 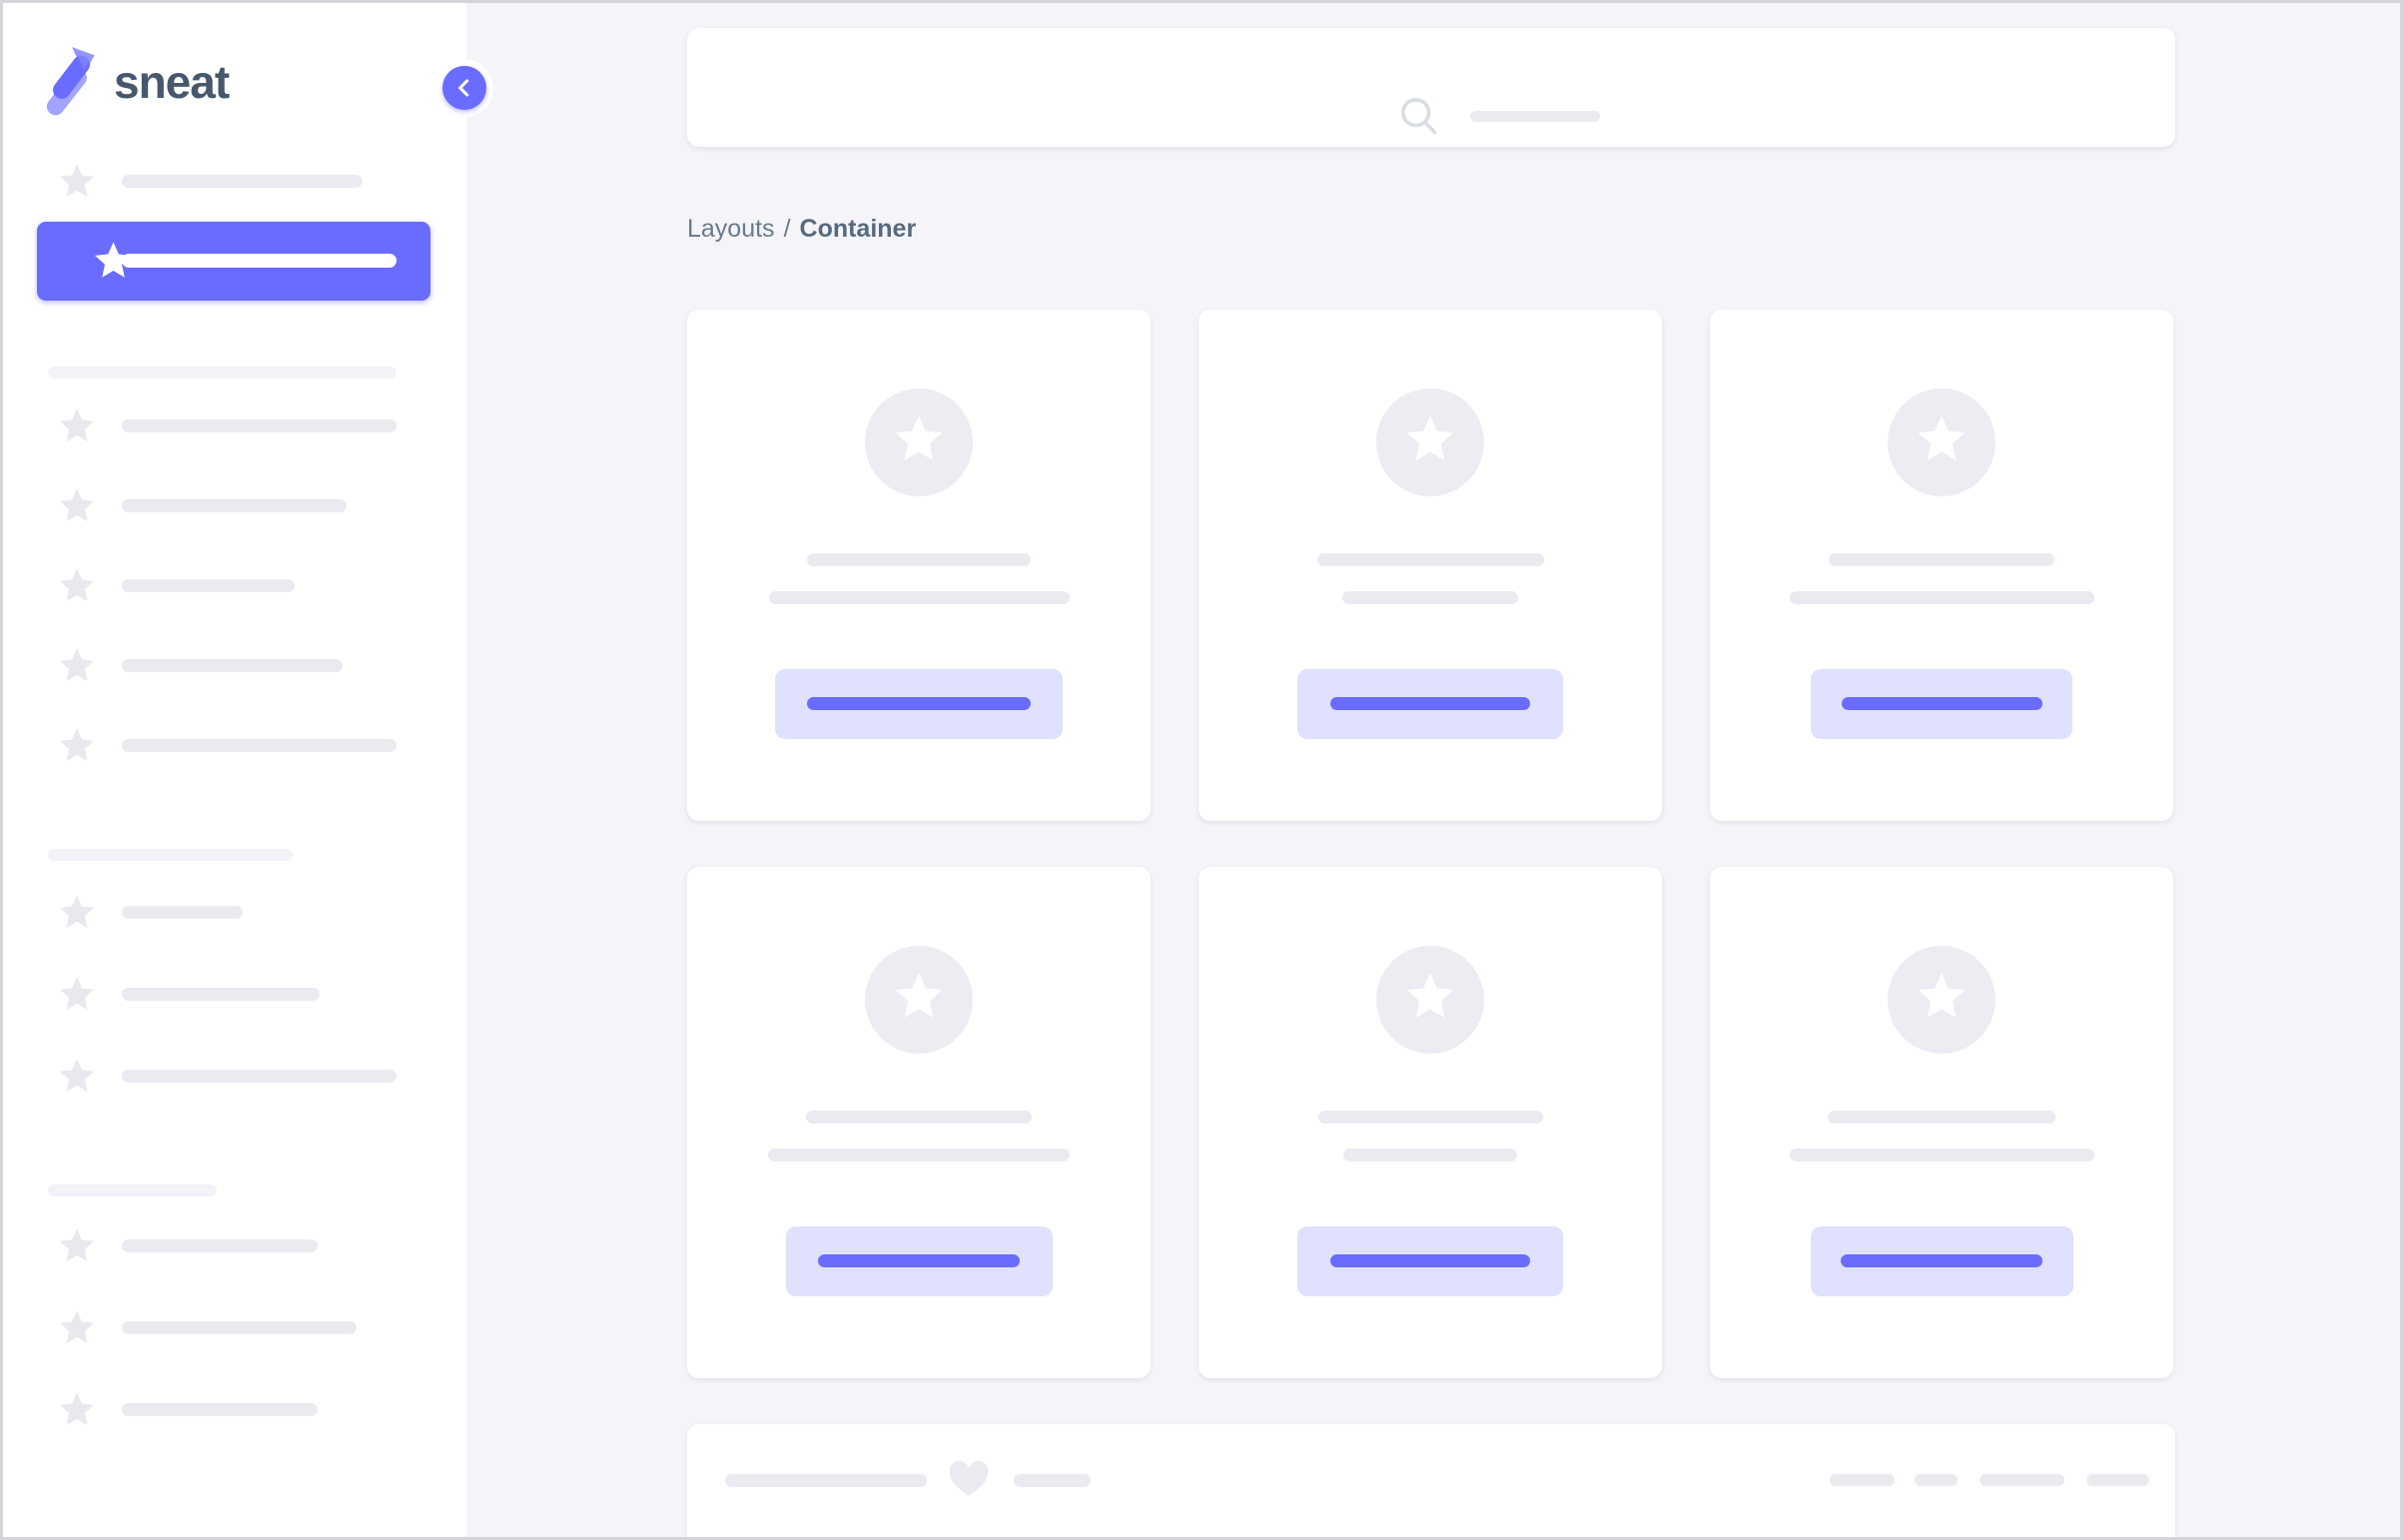 What do you see at coordinates (969, 1480) in the screenshot?
I see `heart-icon` at bounding box center [969, 1480].